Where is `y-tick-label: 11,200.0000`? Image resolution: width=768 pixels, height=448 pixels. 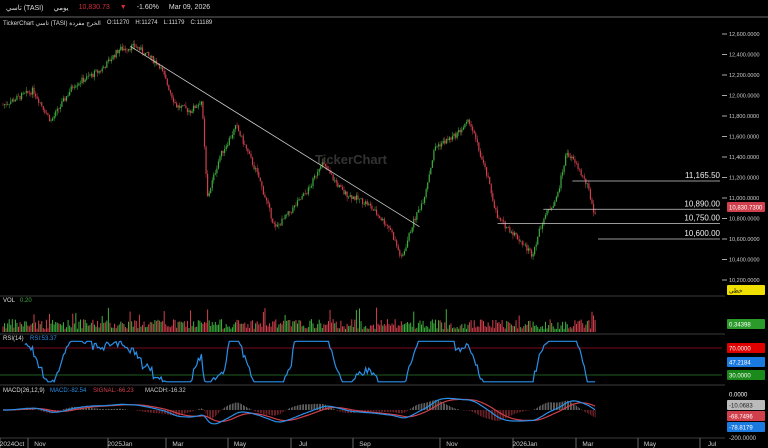
y-tick-label: 11,200.0000 is located at coordinates (744, 179).